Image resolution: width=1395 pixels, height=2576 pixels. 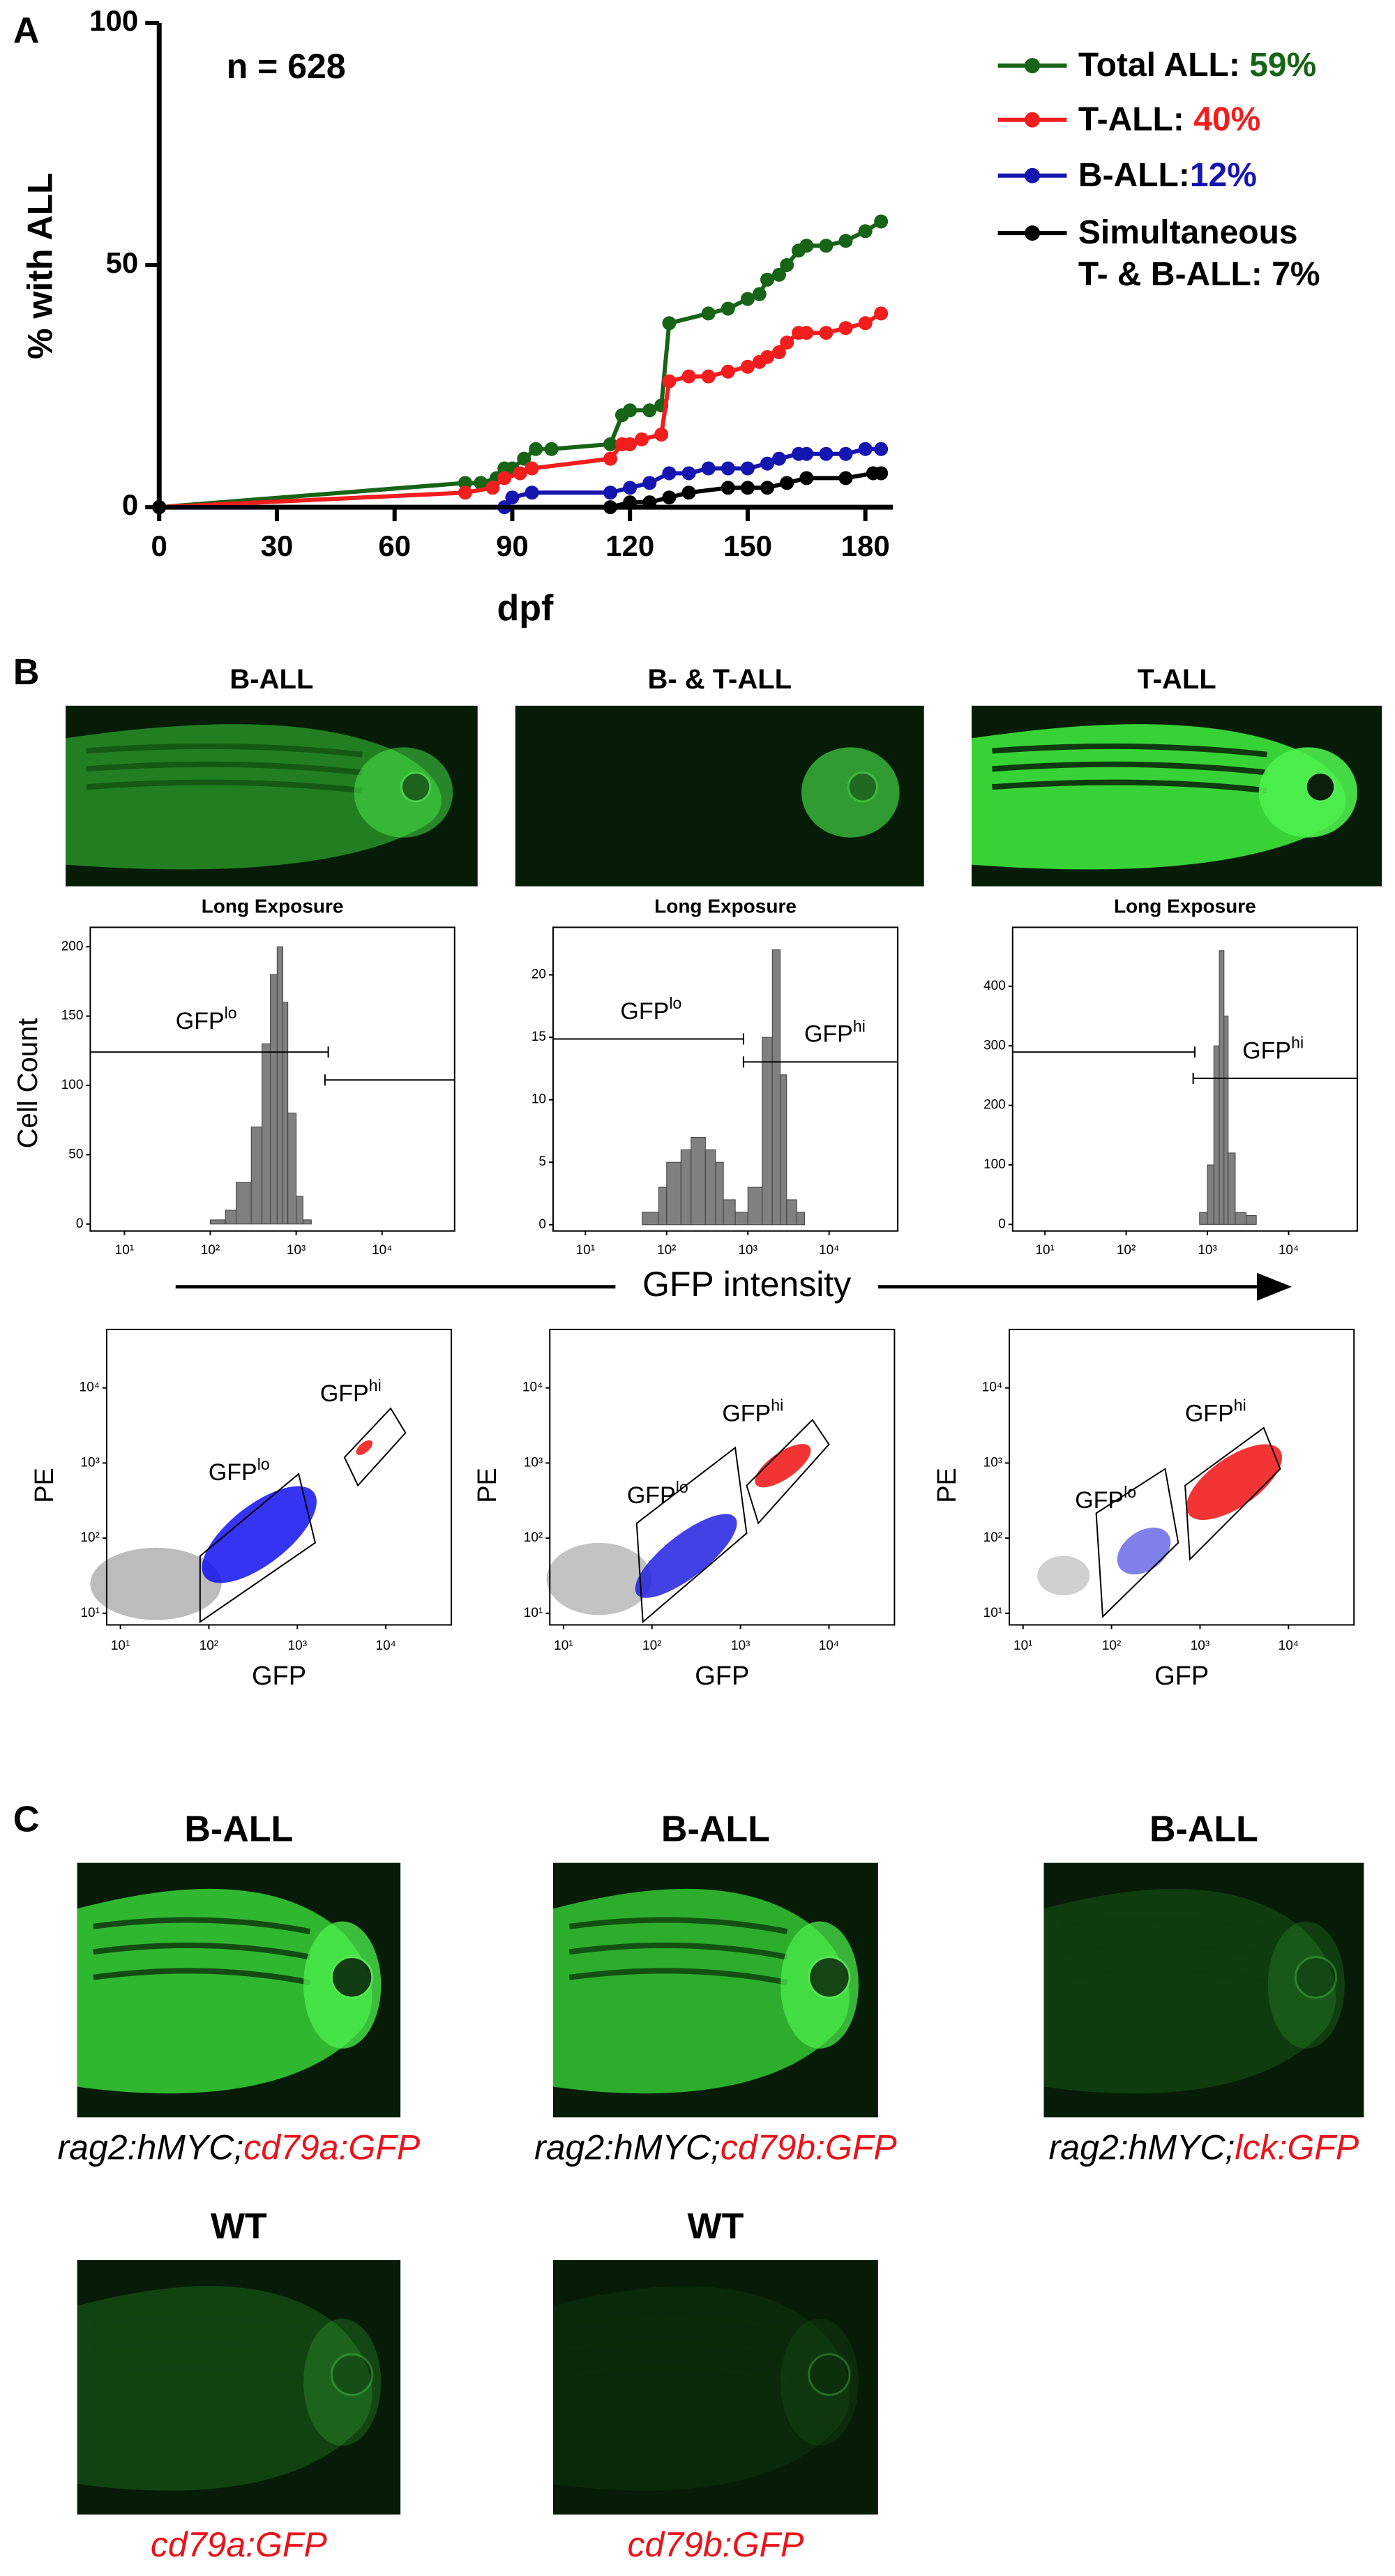 What do you see at coordinates (344, 1393) in the screenshot?
I see `gate-label-base: GFP` at bounding box center [344, 1393].